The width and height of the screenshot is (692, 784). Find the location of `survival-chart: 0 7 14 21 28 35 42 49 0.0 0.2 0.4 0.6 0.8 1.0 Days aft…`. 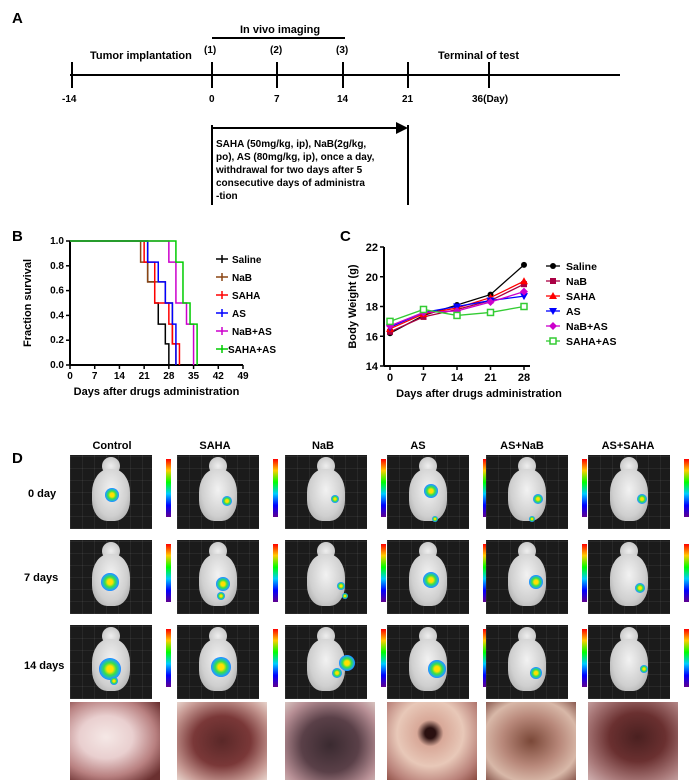

survival-chart: 0 7 14 21 28 35 42 49 0.0 0.2 0.4 0.6 0.8 1.0 Days aft… is located at coordinates (149, 317).